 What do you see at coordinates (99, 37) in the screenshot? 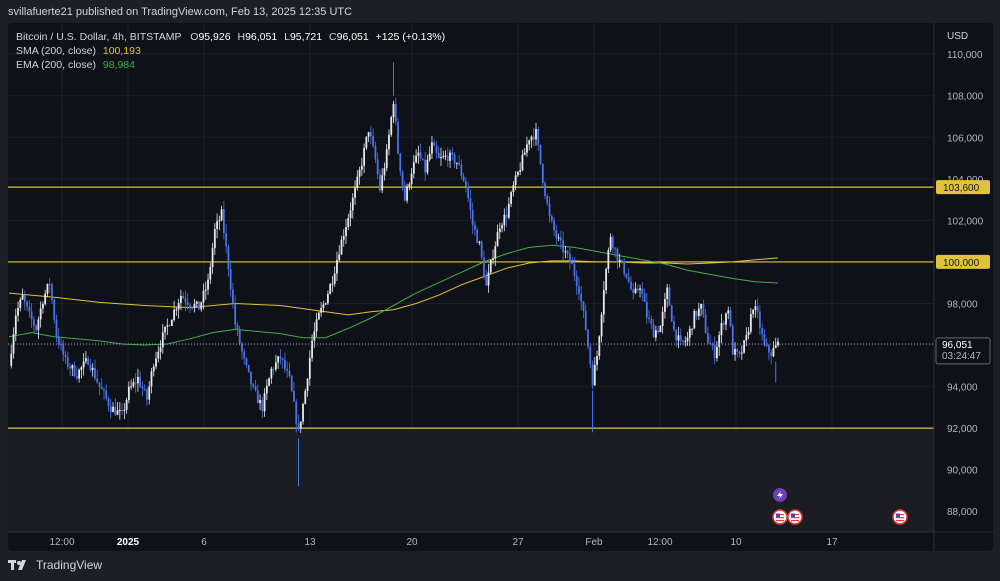
I see `legend-symbol: Bitcoin / U.S. Dollar, 4h, BITSTAMP` at bounding box center [99, 37].